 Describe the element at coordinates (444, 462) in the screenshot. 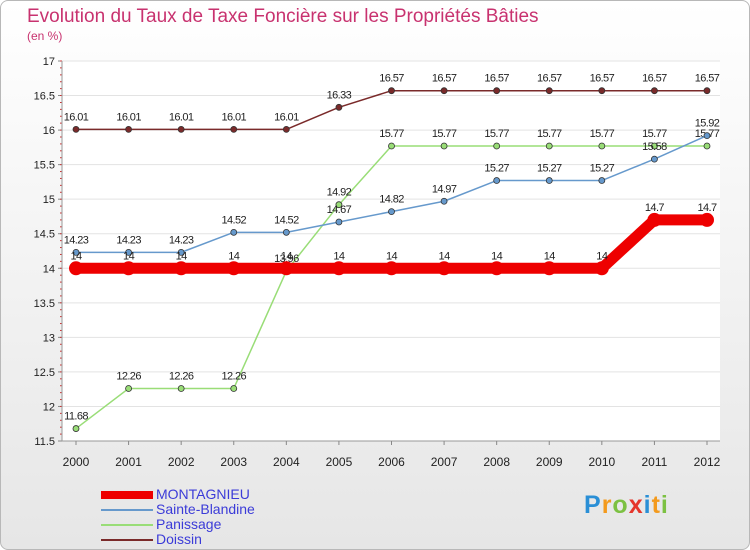

I see `x-tick-label: 2007` at that location.